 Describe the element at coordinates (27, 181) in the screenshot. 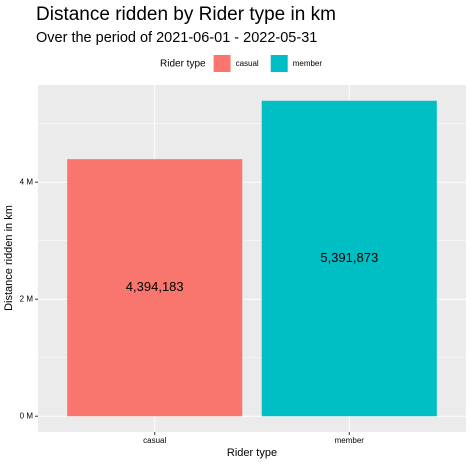

I see `y-tick-label: 4 M` at that location.